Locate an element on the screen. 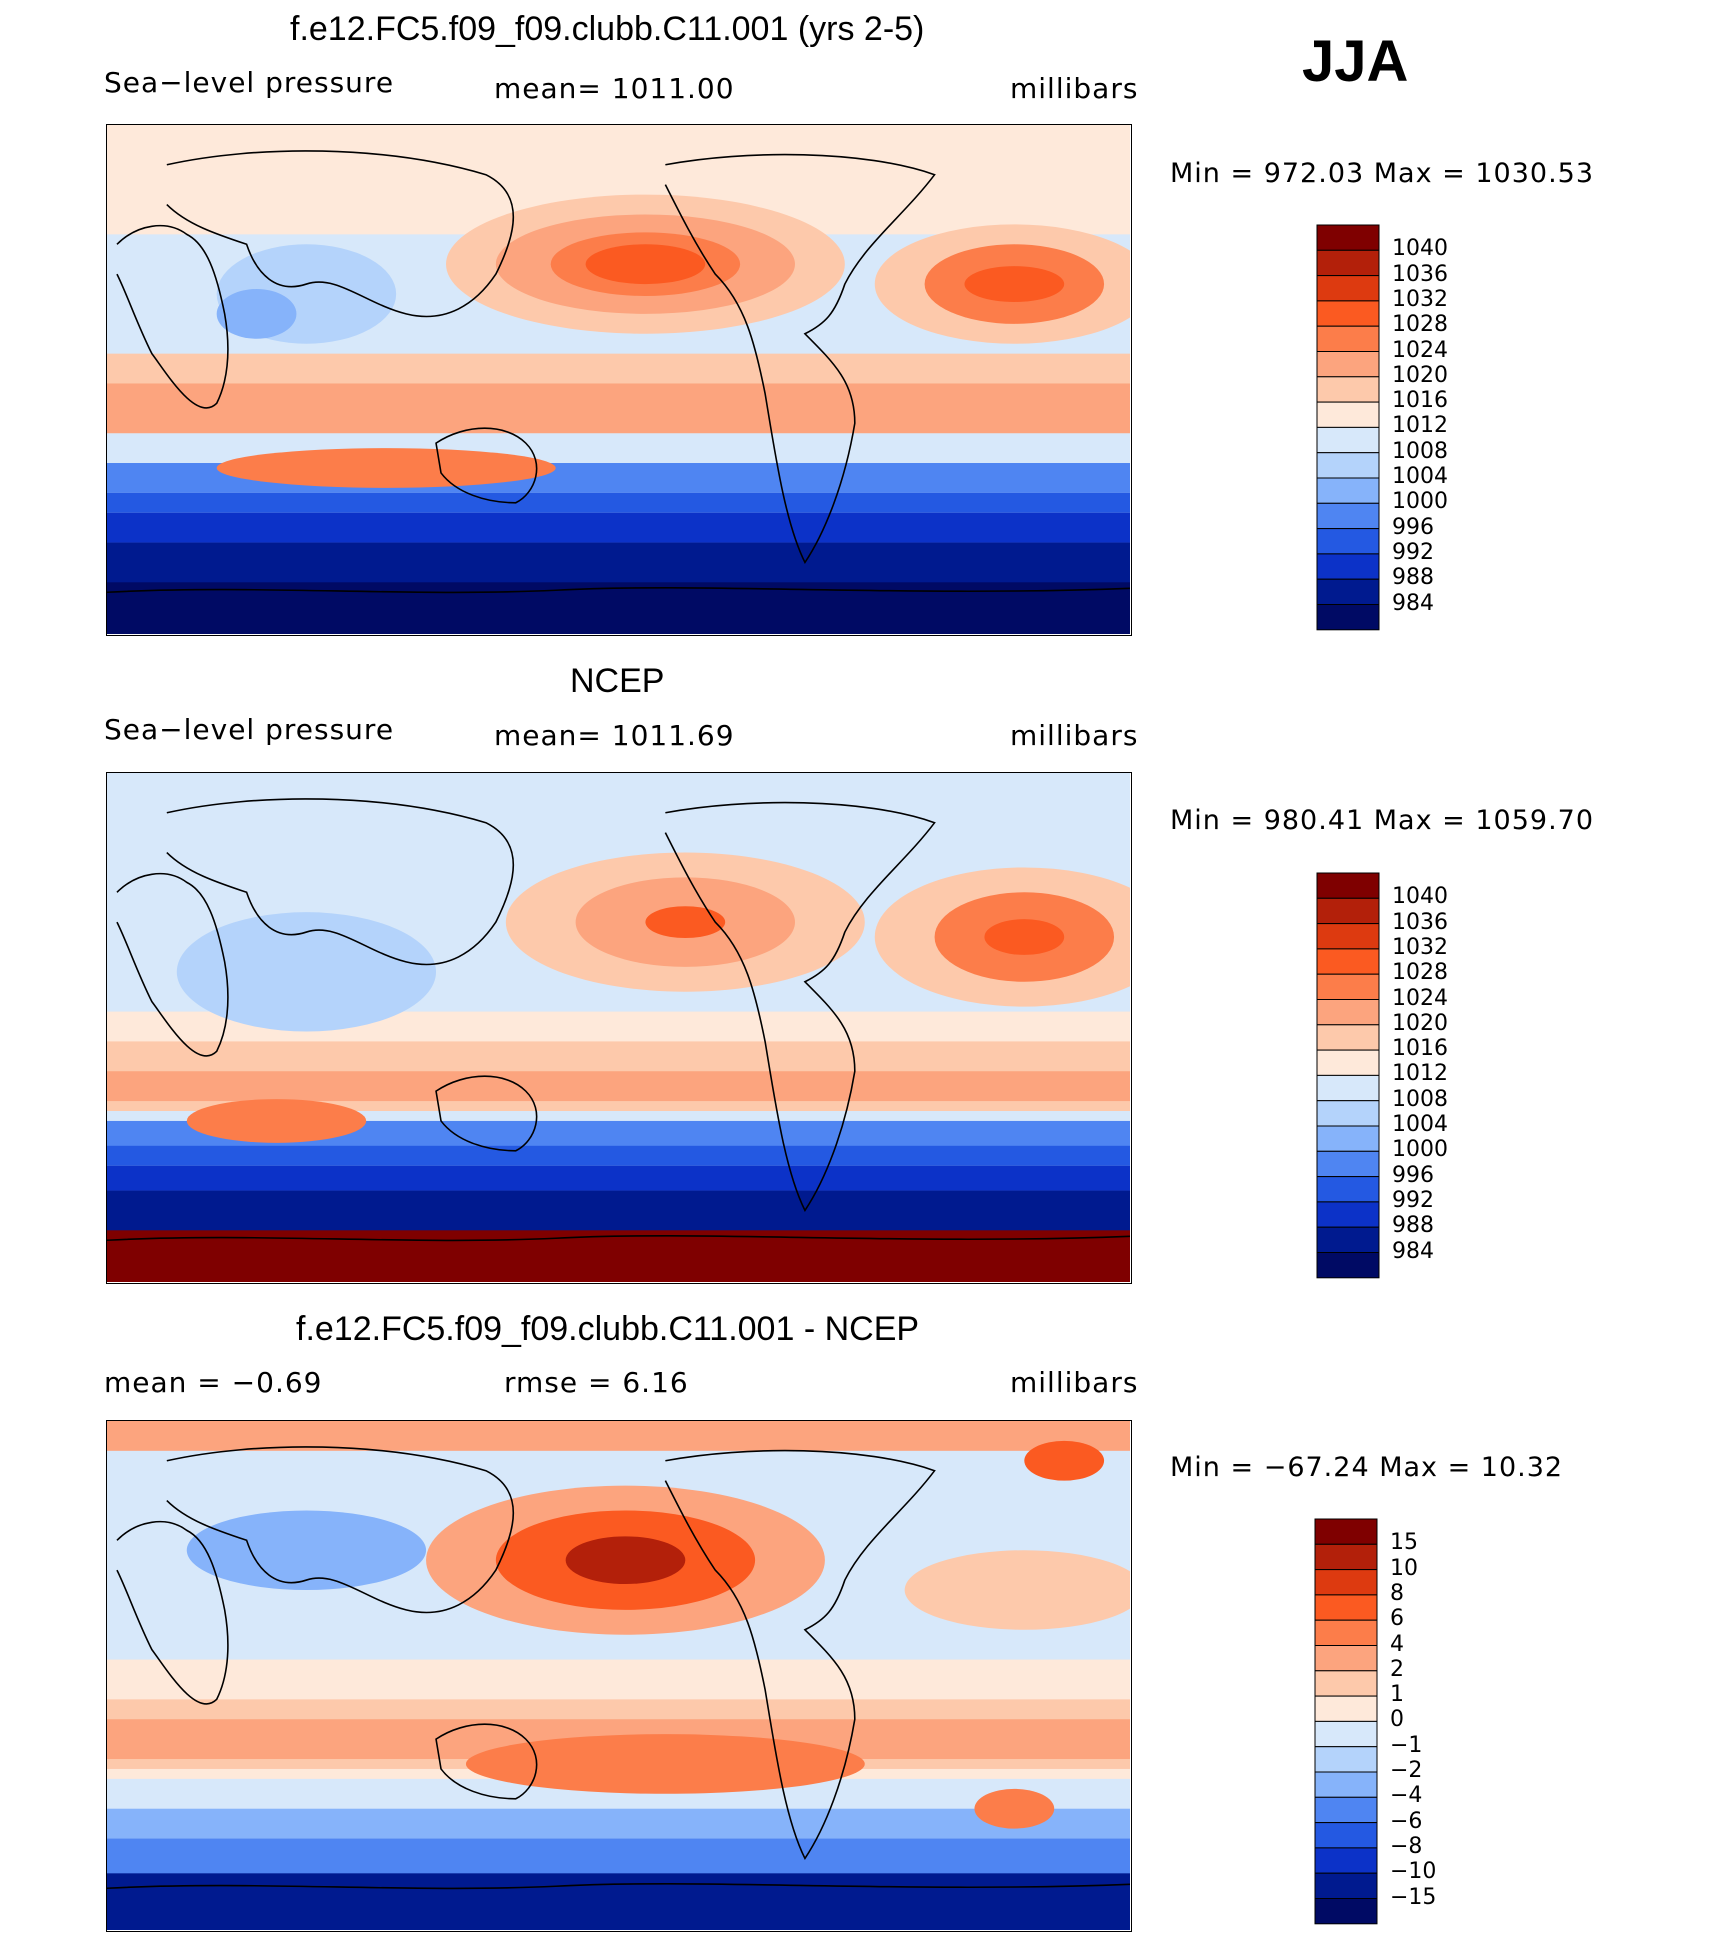  mean-label: mean= 1011.00 is located at coordinates (614, 88).